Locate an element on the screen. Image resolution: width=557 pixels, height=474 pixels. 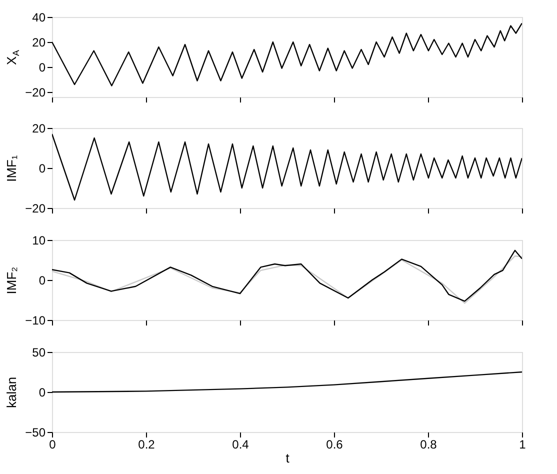
x-tick-label: 0.8 is located at coordinates (429, 445).